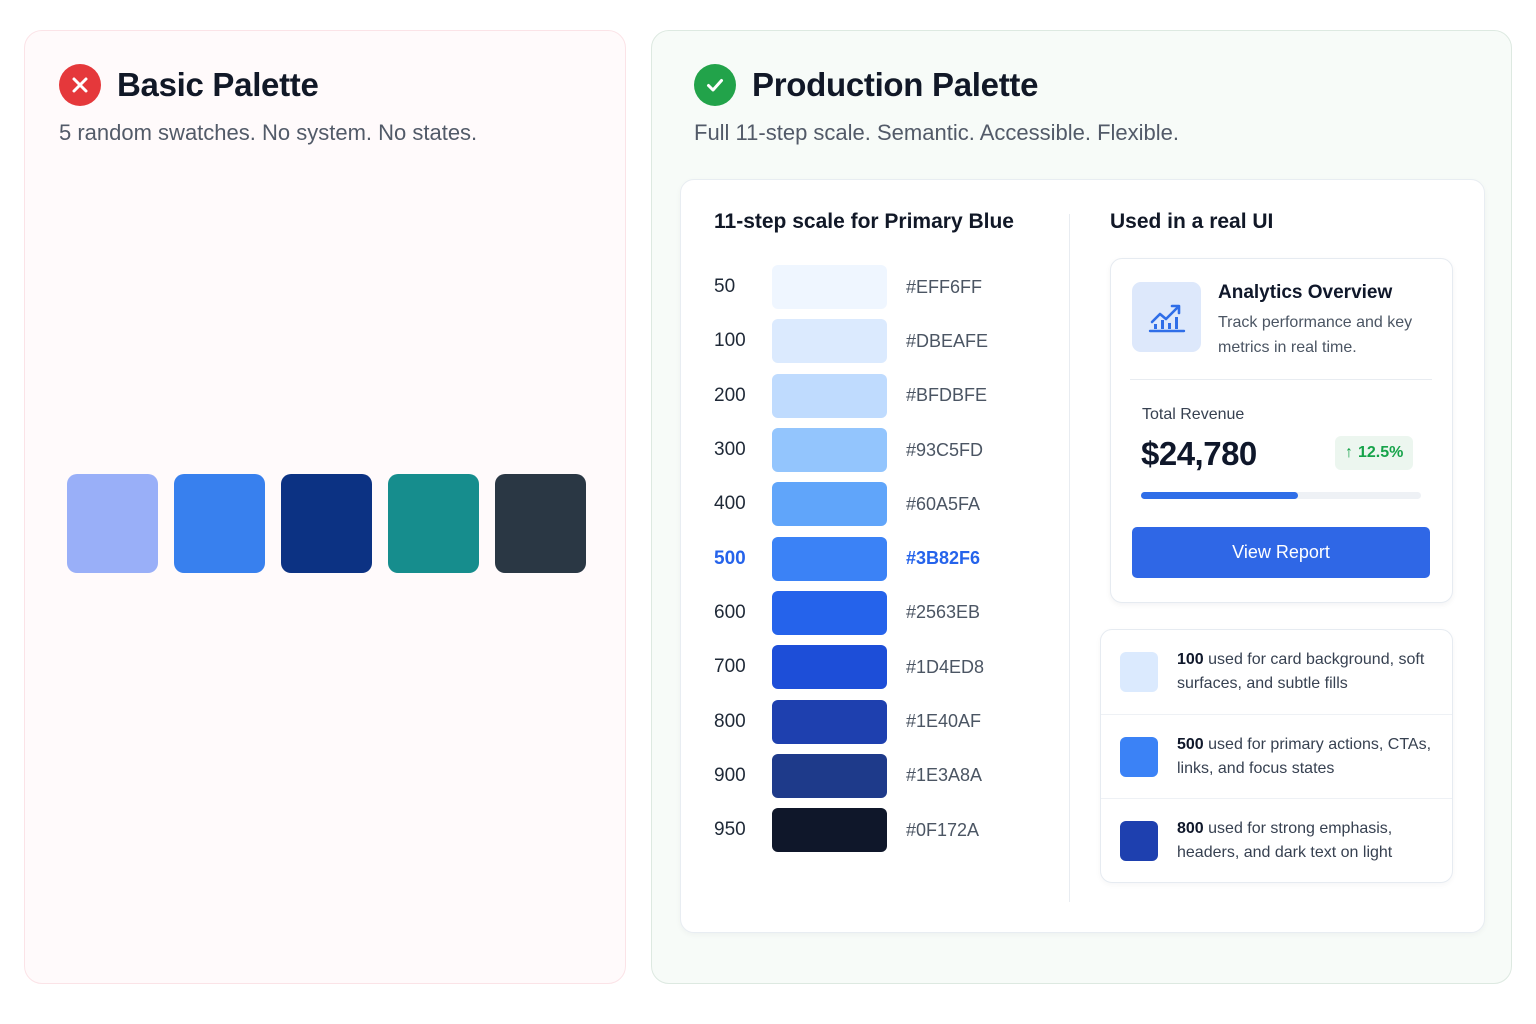 Image resolution: width=1536 pixels, height=1024 pixels. Describe the element at coordinates (944, 286) in the screenshot. I see `scale-hex-value: #EFF6FF` at that location.